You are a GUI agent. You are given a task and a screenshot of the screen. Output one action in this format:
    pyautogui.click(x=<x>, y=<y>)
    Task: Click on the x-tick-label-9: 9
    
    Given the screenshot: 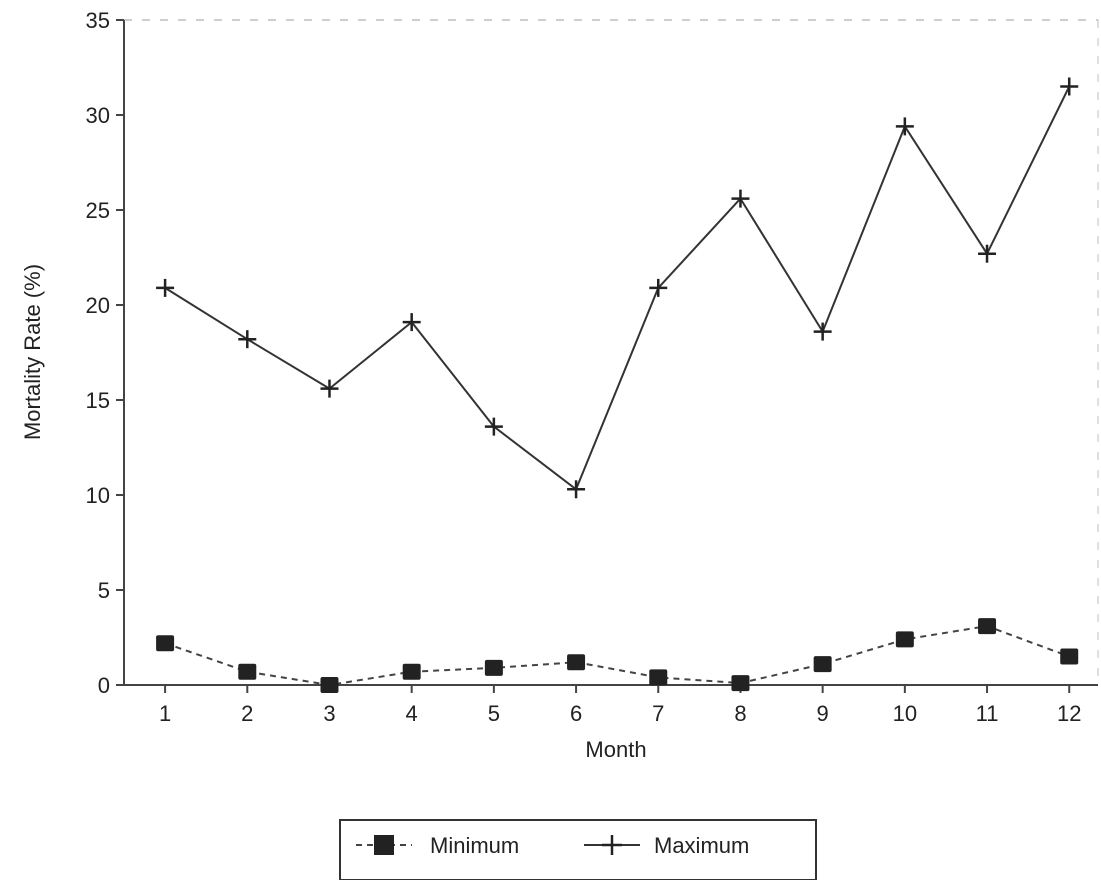 What is the action you would take?
    pyautogui.click(x=823, y=713)
    